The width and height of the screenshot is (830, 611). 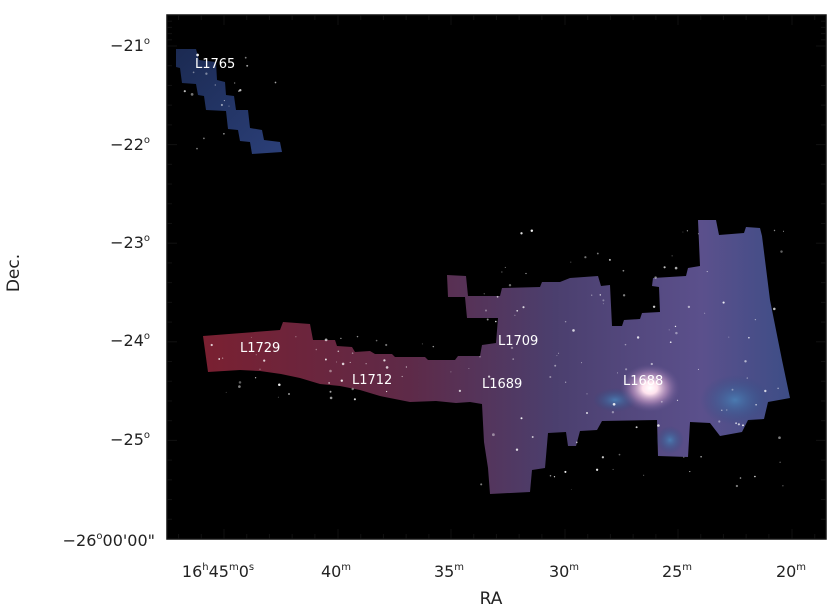 What do you see at coordinates (130, 340) in the screenshot?
I see `y-tick-label: −24o` at bounding box center [130, 340].